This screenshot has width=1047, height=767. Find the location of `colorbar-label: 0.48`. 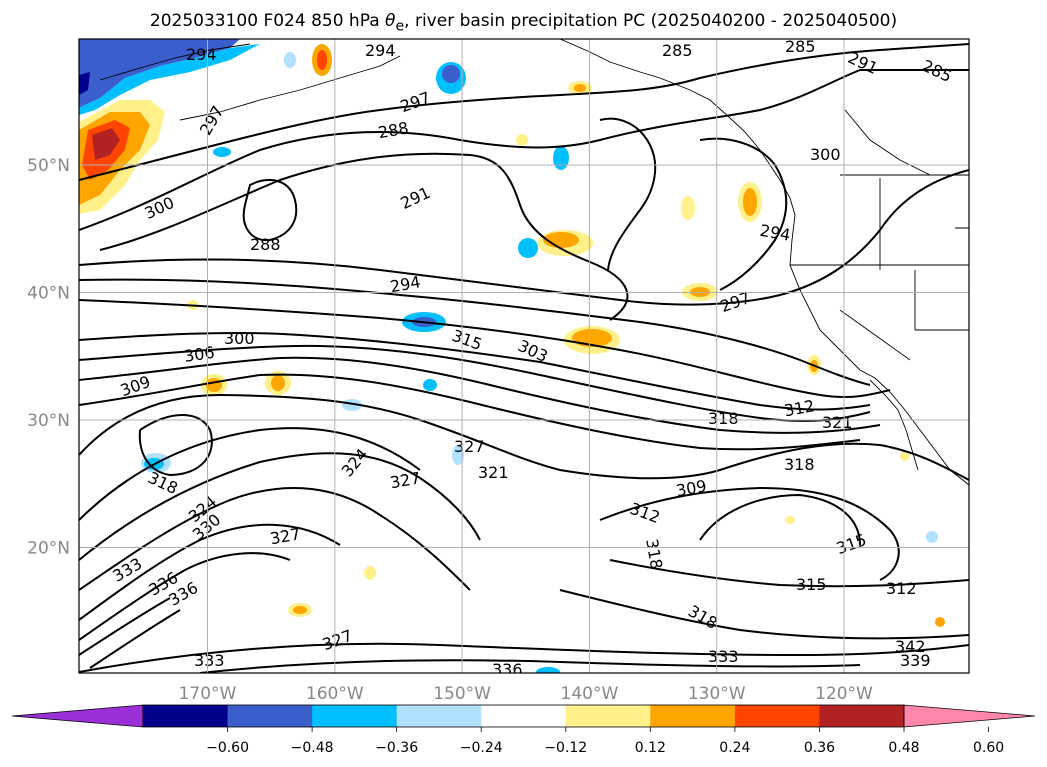

colorbar-label: 0.48 is located at coordinates (903, 748).